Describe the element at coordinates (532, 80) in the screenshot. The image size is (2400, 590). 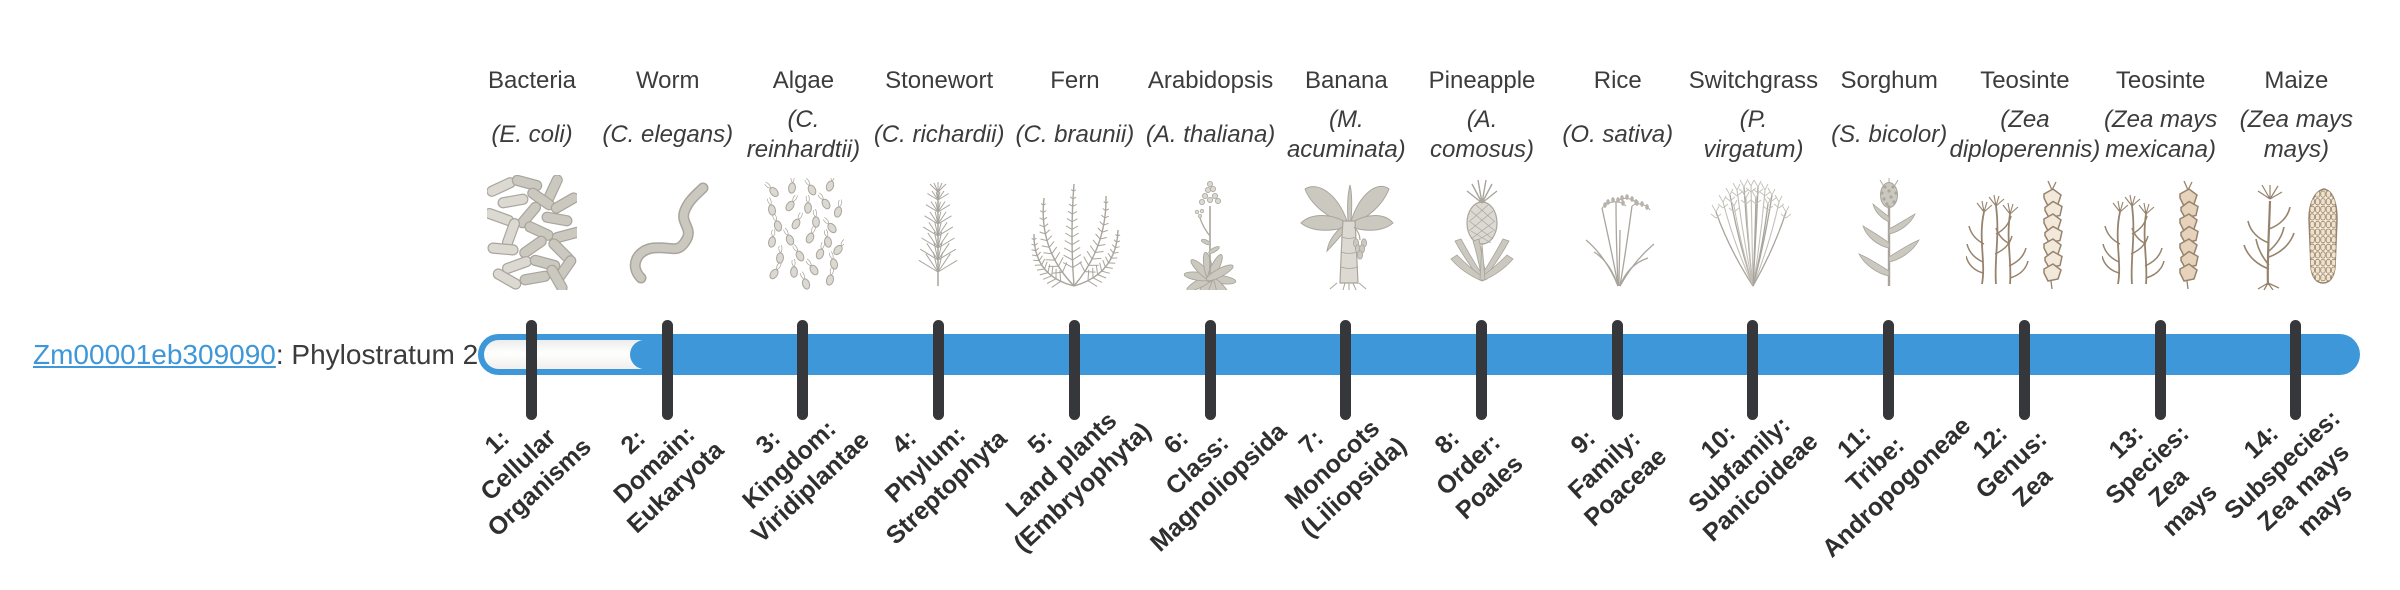
I see `organism-common-name: Bacteria` at that location.